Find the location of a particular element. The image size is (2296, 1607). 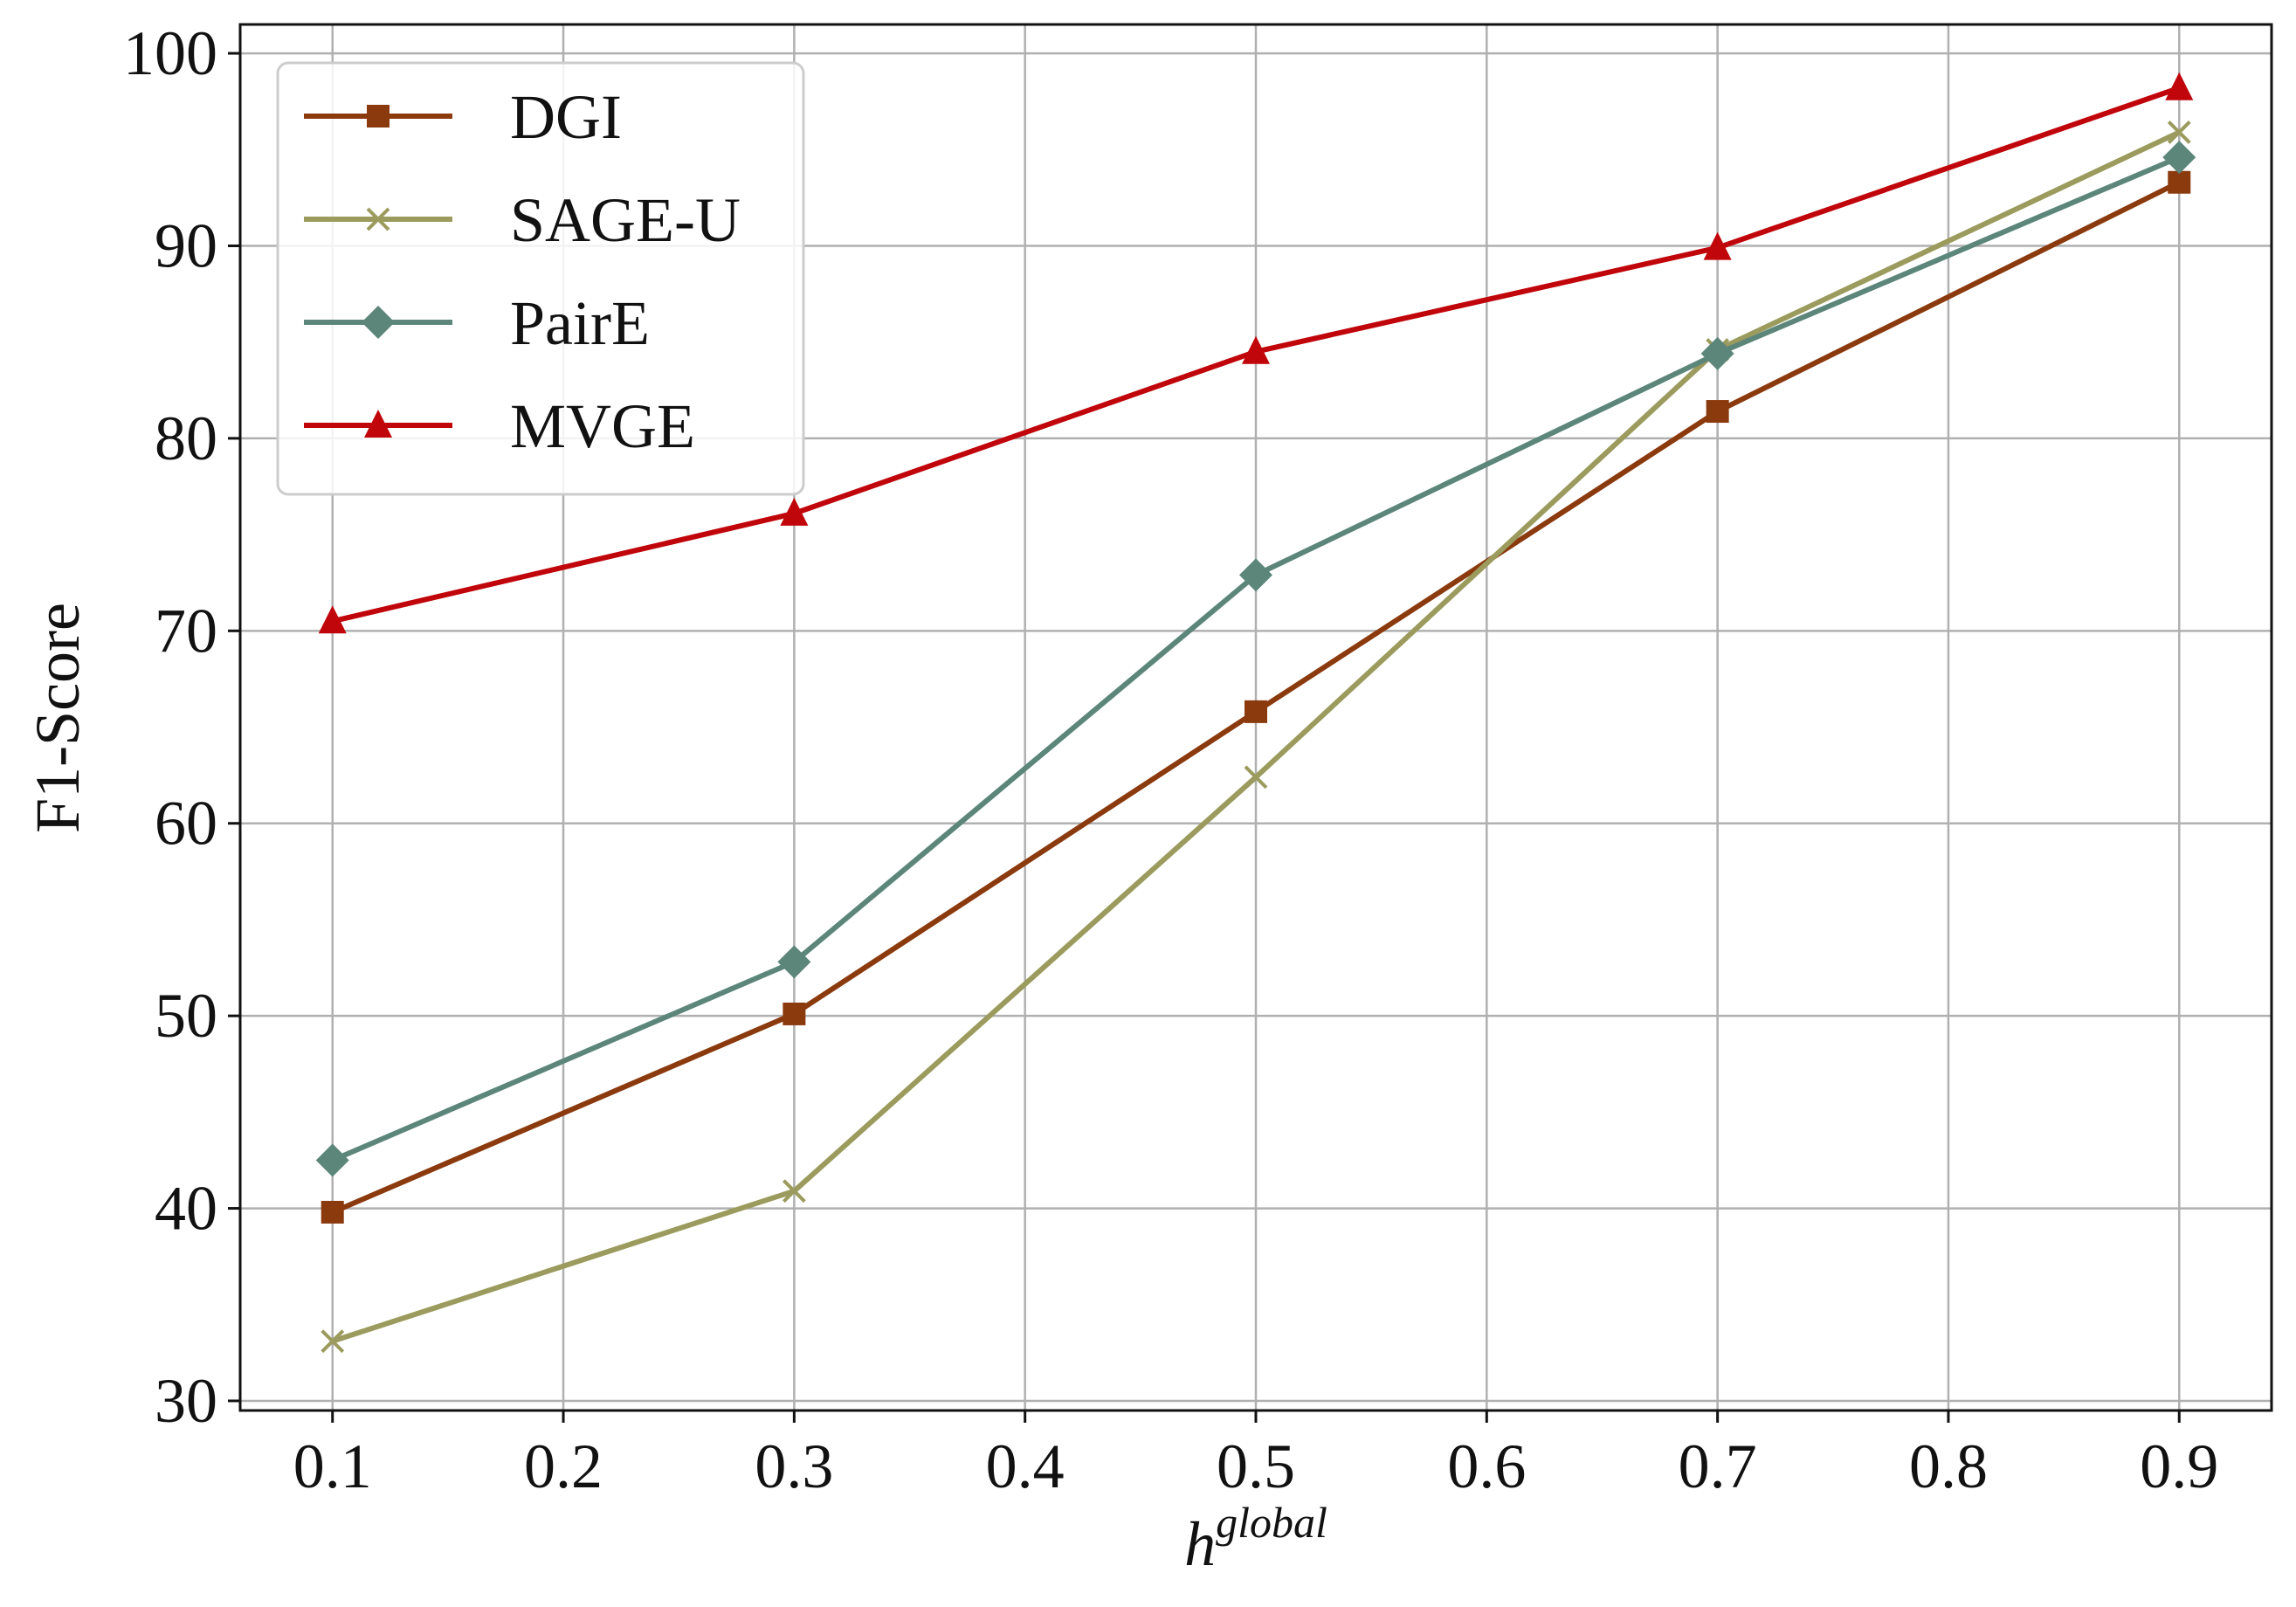

legend-box is located at coordinates (540, 278).